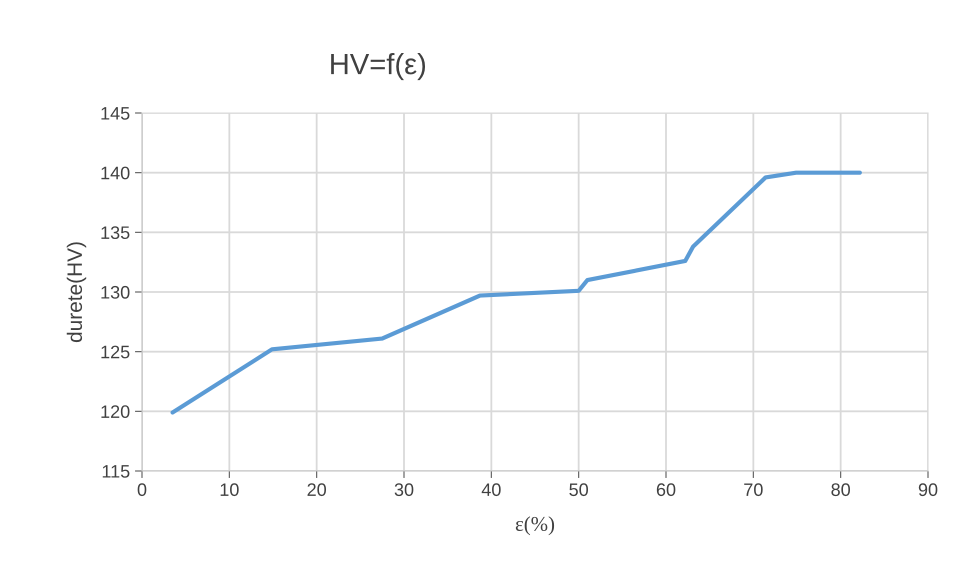 The image size is (954, 581). What do you see at coordinates (317, 489) in the screenshot?
I see `x-tick-label: 20` at bounding box center [317, 489].